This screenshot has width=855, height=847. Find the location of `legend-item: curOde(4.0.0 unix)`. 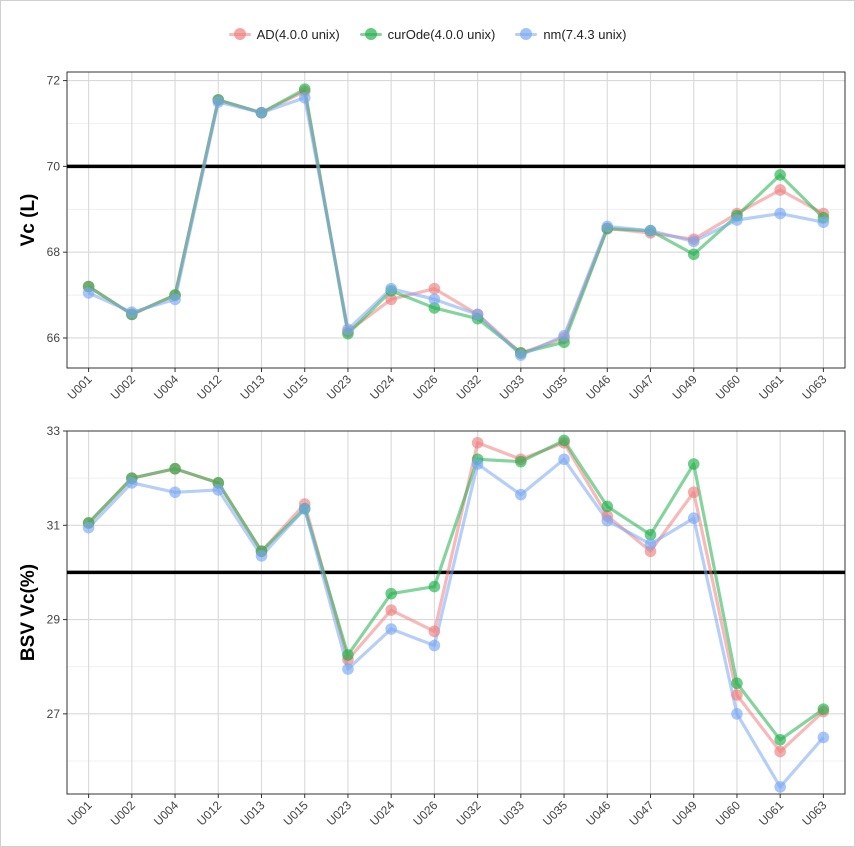

legend-item: curOde(4.0.0 unix) is located at coordinates (427, 34).